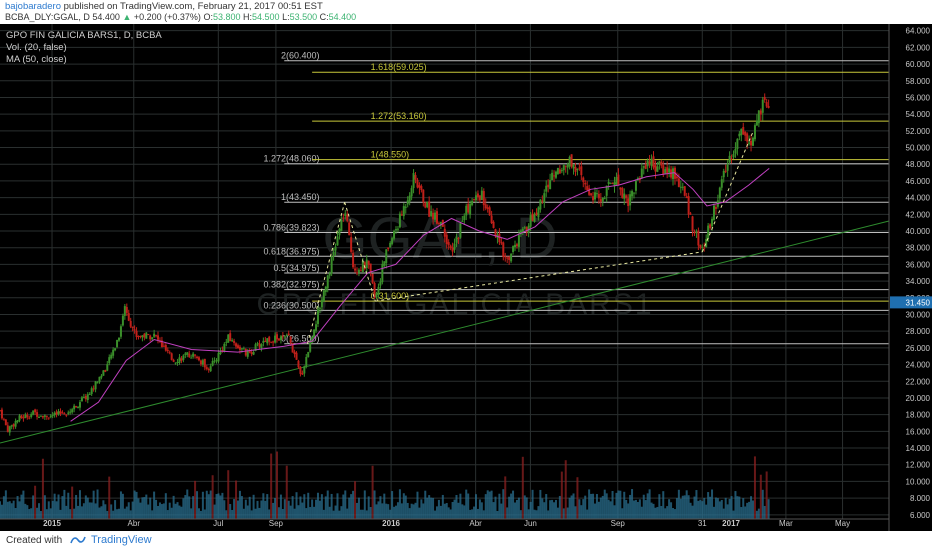 The image size is (932, 550). I want to click on fib-level-label: 0.786(39.823), so click(292, 227).